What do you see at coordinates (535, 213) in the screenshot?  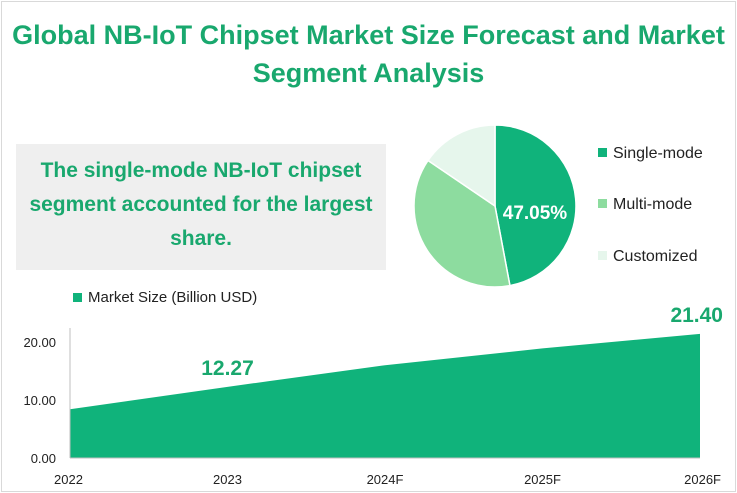 I see `pie-data-label: 47.05%` at bounding box center [535, 213].